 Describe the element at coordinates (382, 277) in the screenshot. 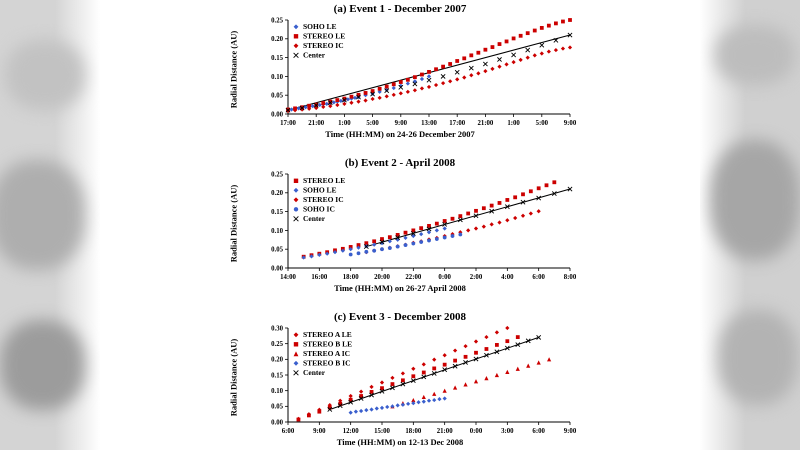

I see `x-tick-label: 20:00` at that location.